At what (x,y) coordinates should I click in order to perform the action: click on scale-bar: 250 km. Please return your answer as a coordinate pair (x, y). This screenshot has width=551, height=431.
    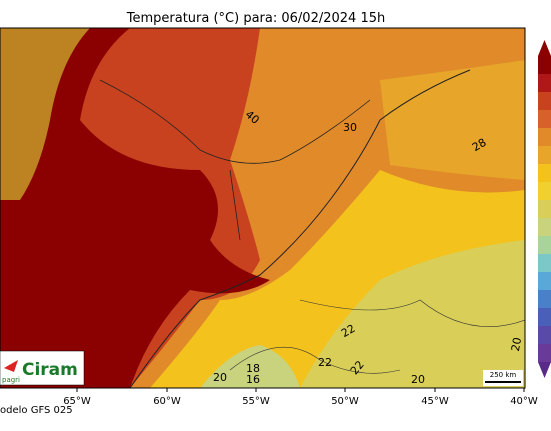
    Looking at the image, I should click on (503, 378).